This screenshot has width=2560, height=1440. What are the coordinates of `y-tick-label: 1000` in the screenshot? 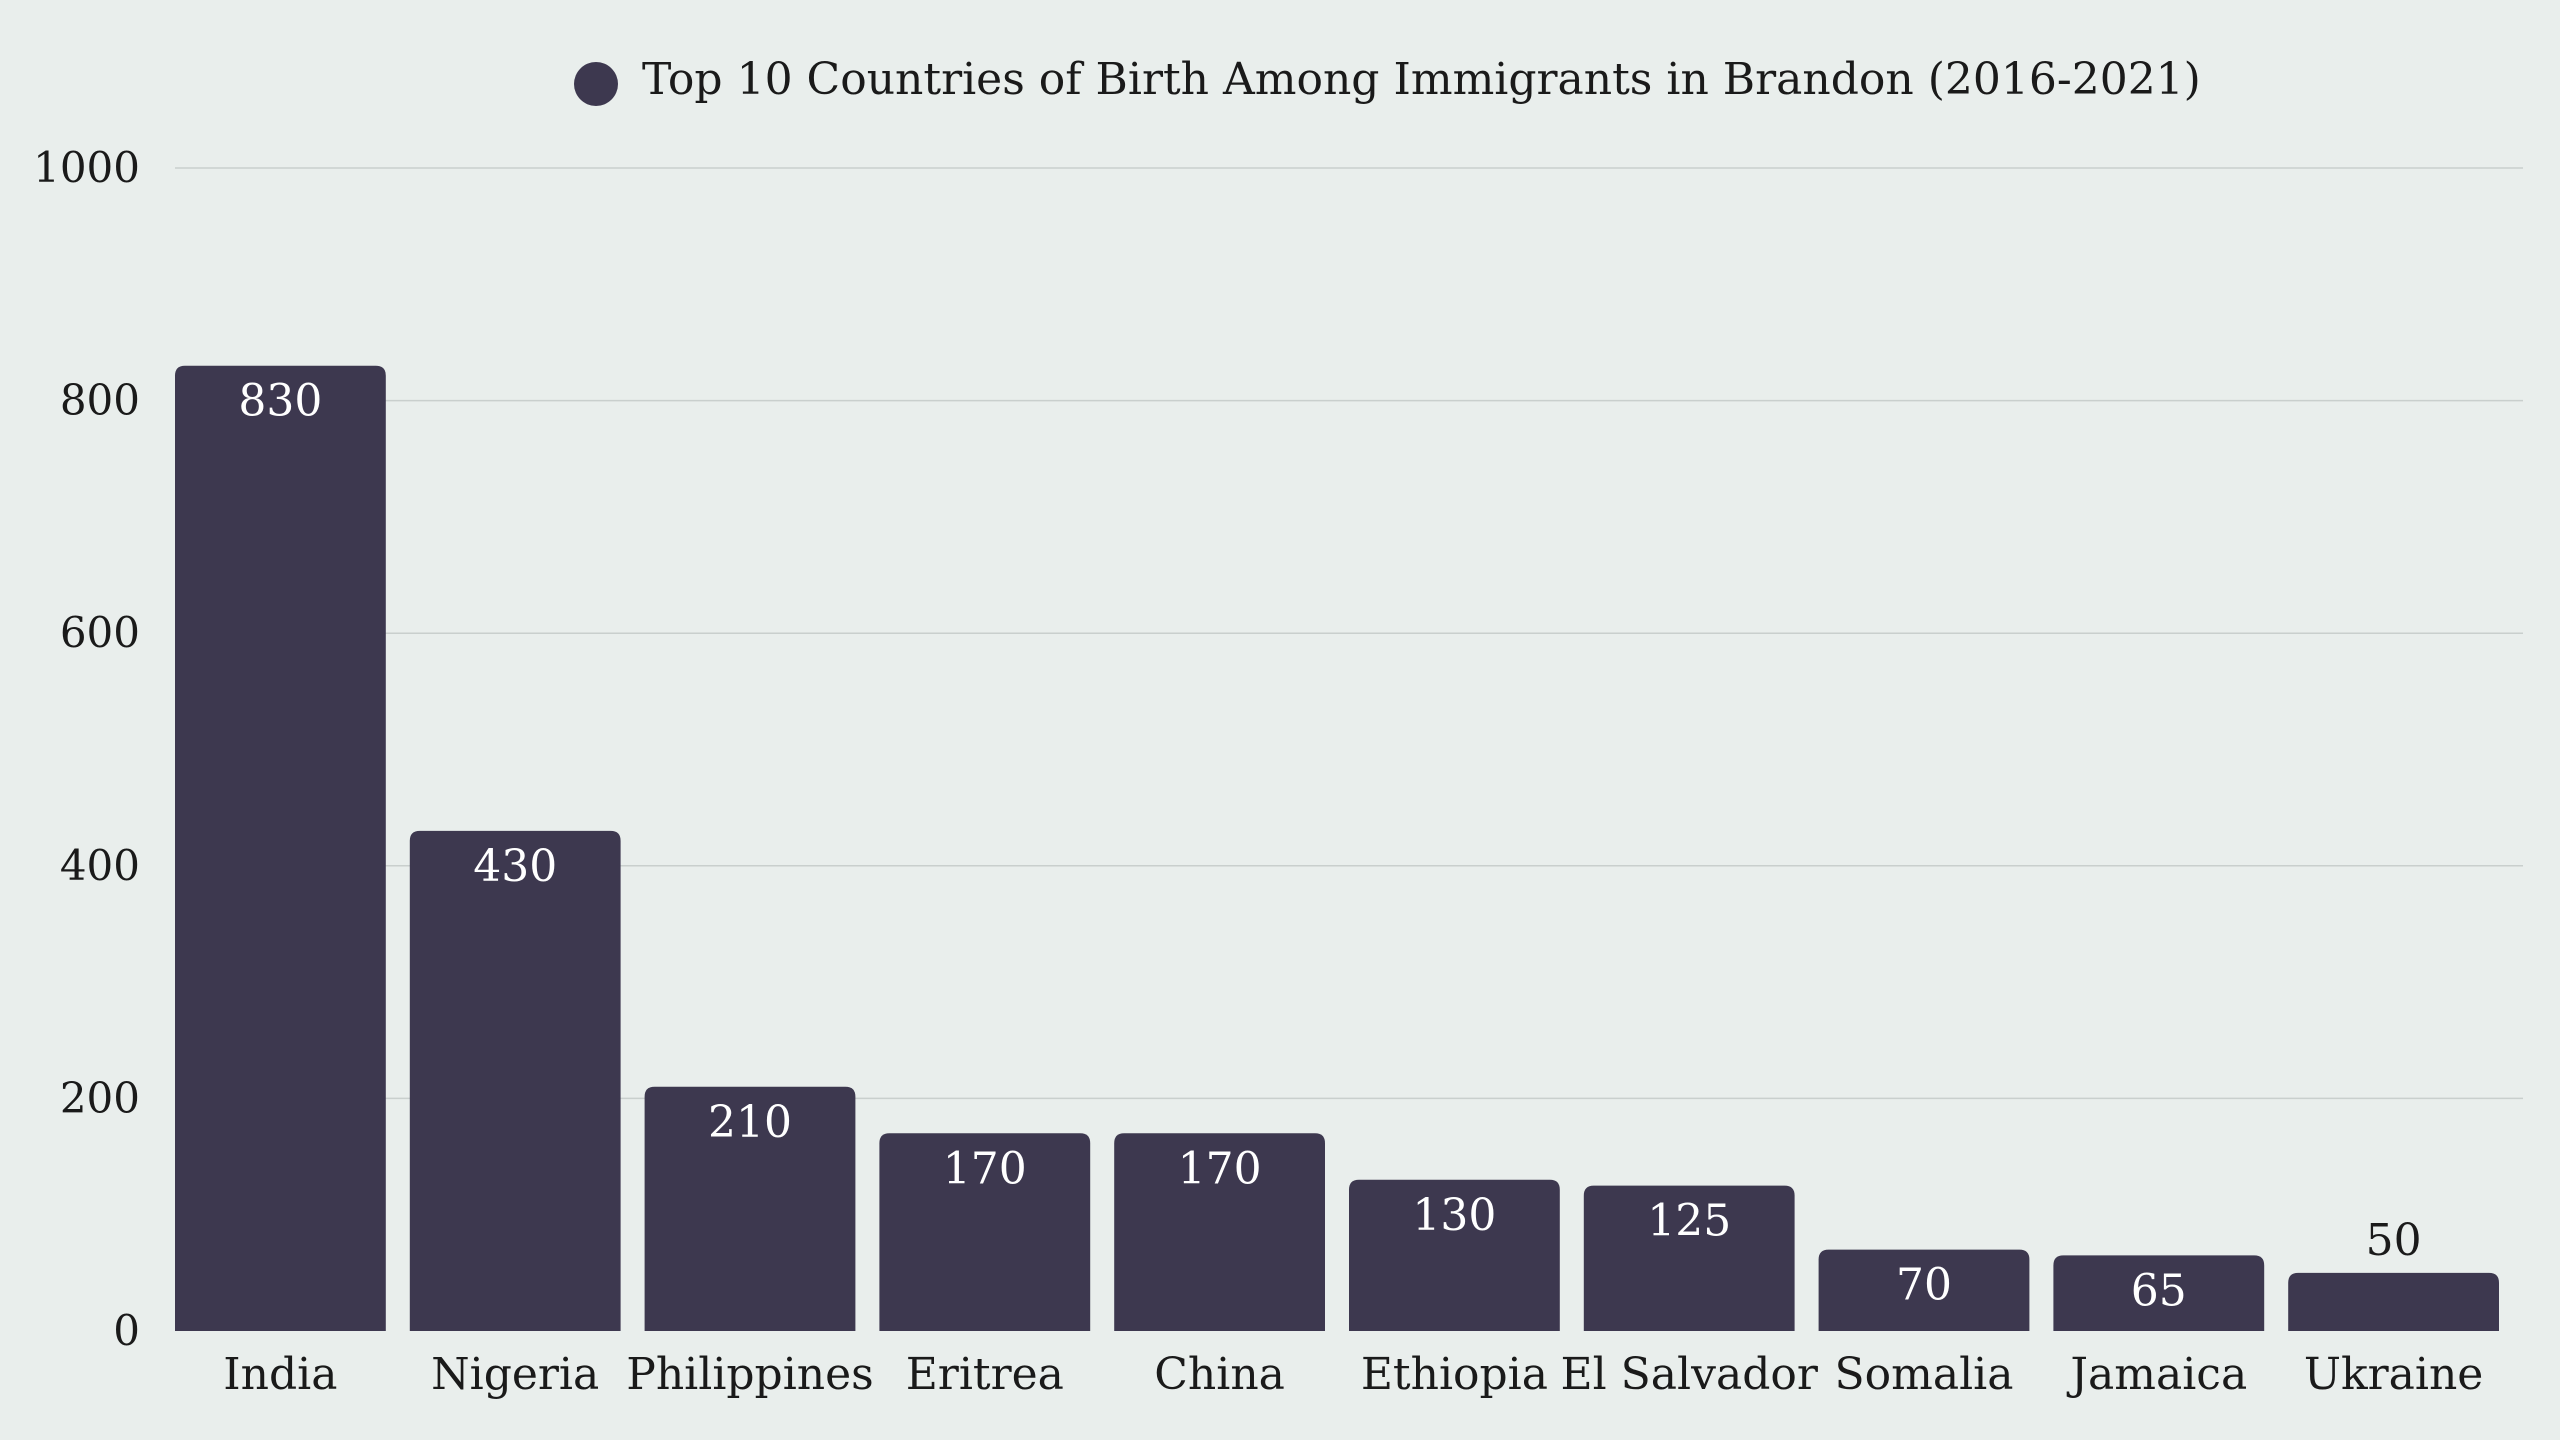 It's located at (86, 167).